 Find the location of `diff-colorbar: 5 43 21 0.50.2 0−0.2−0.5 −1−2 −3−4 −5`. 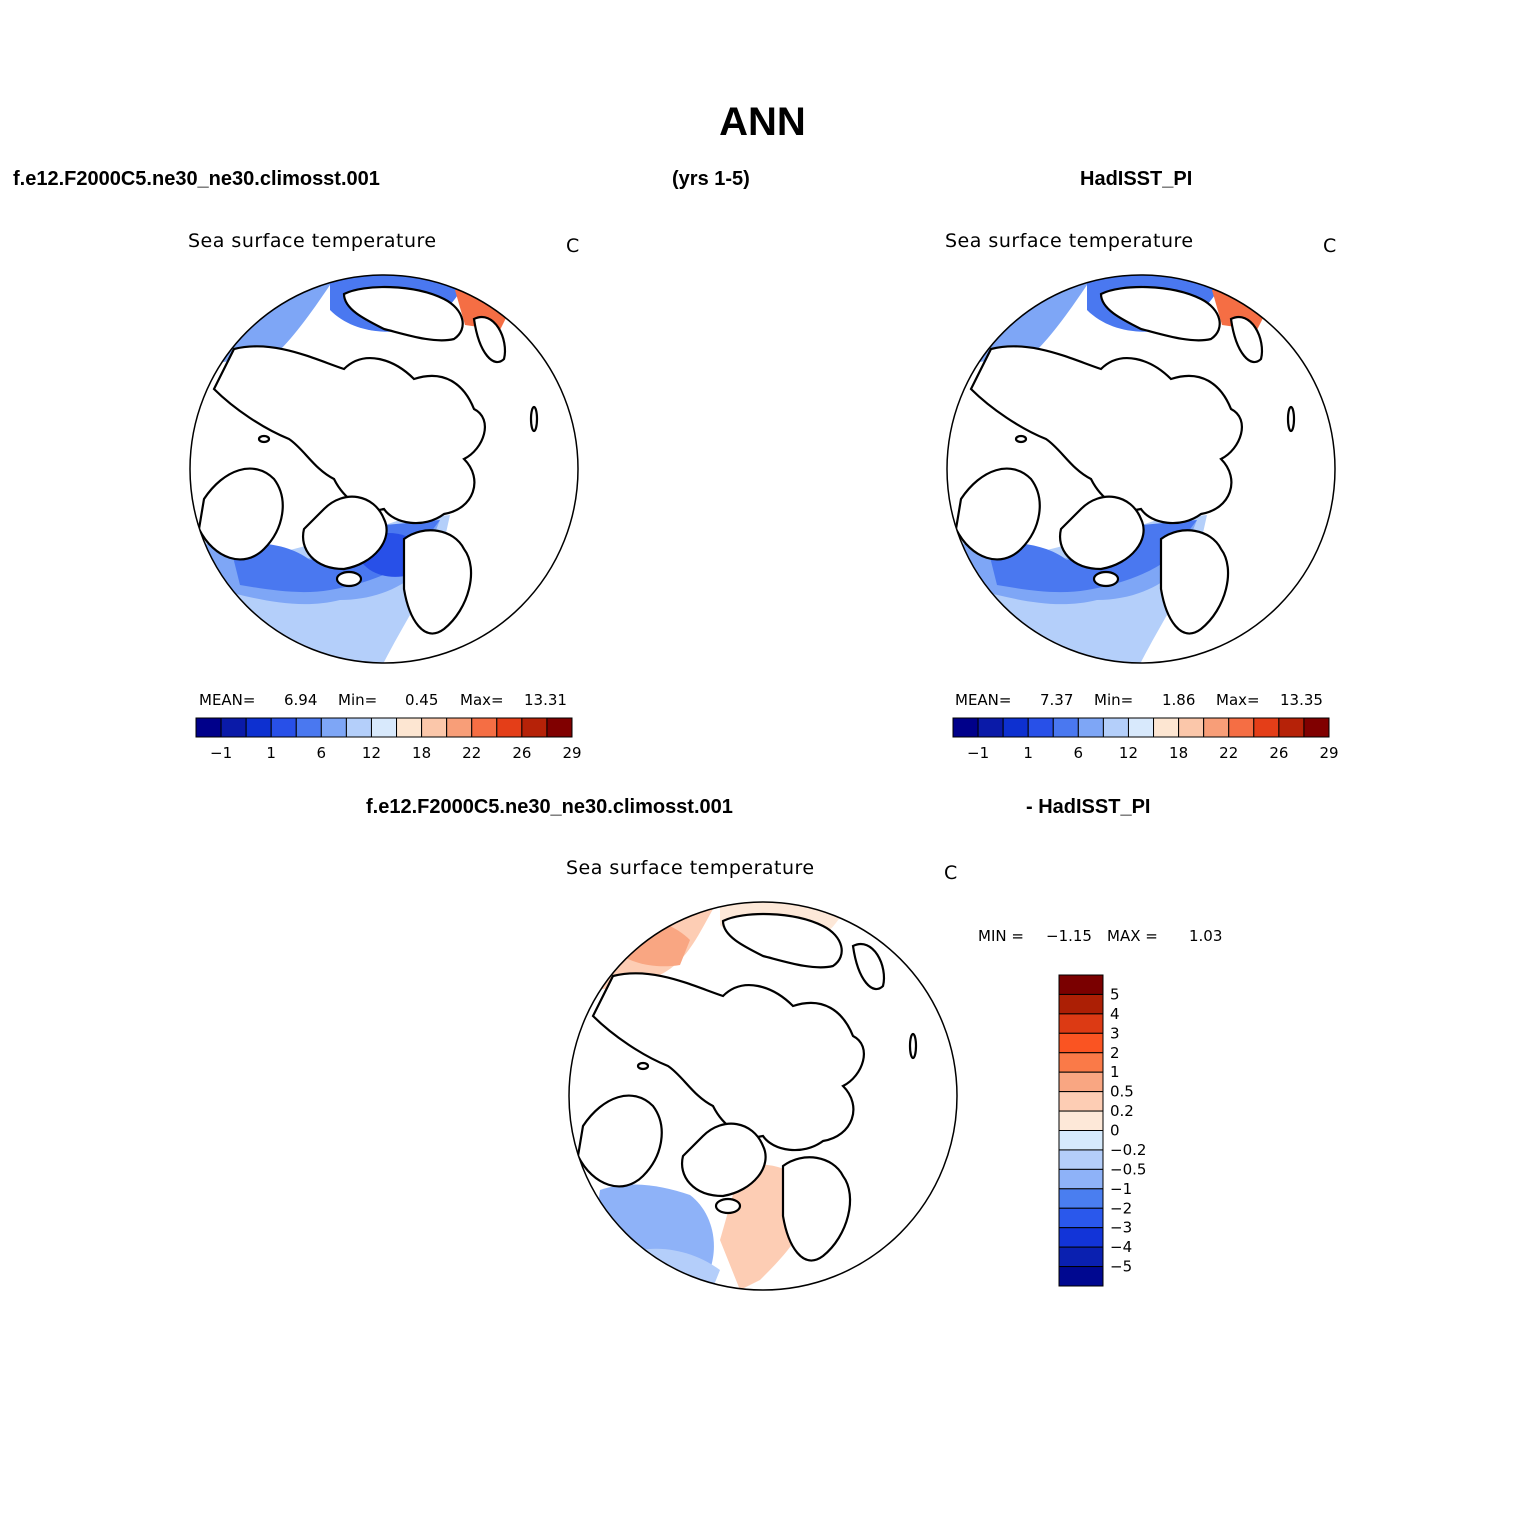

diff-colorbar: 5 43 21 0.50.2 0−0.2−0.5 −1−2 −3−4 −5 is located at coordinates (1102, 1130).